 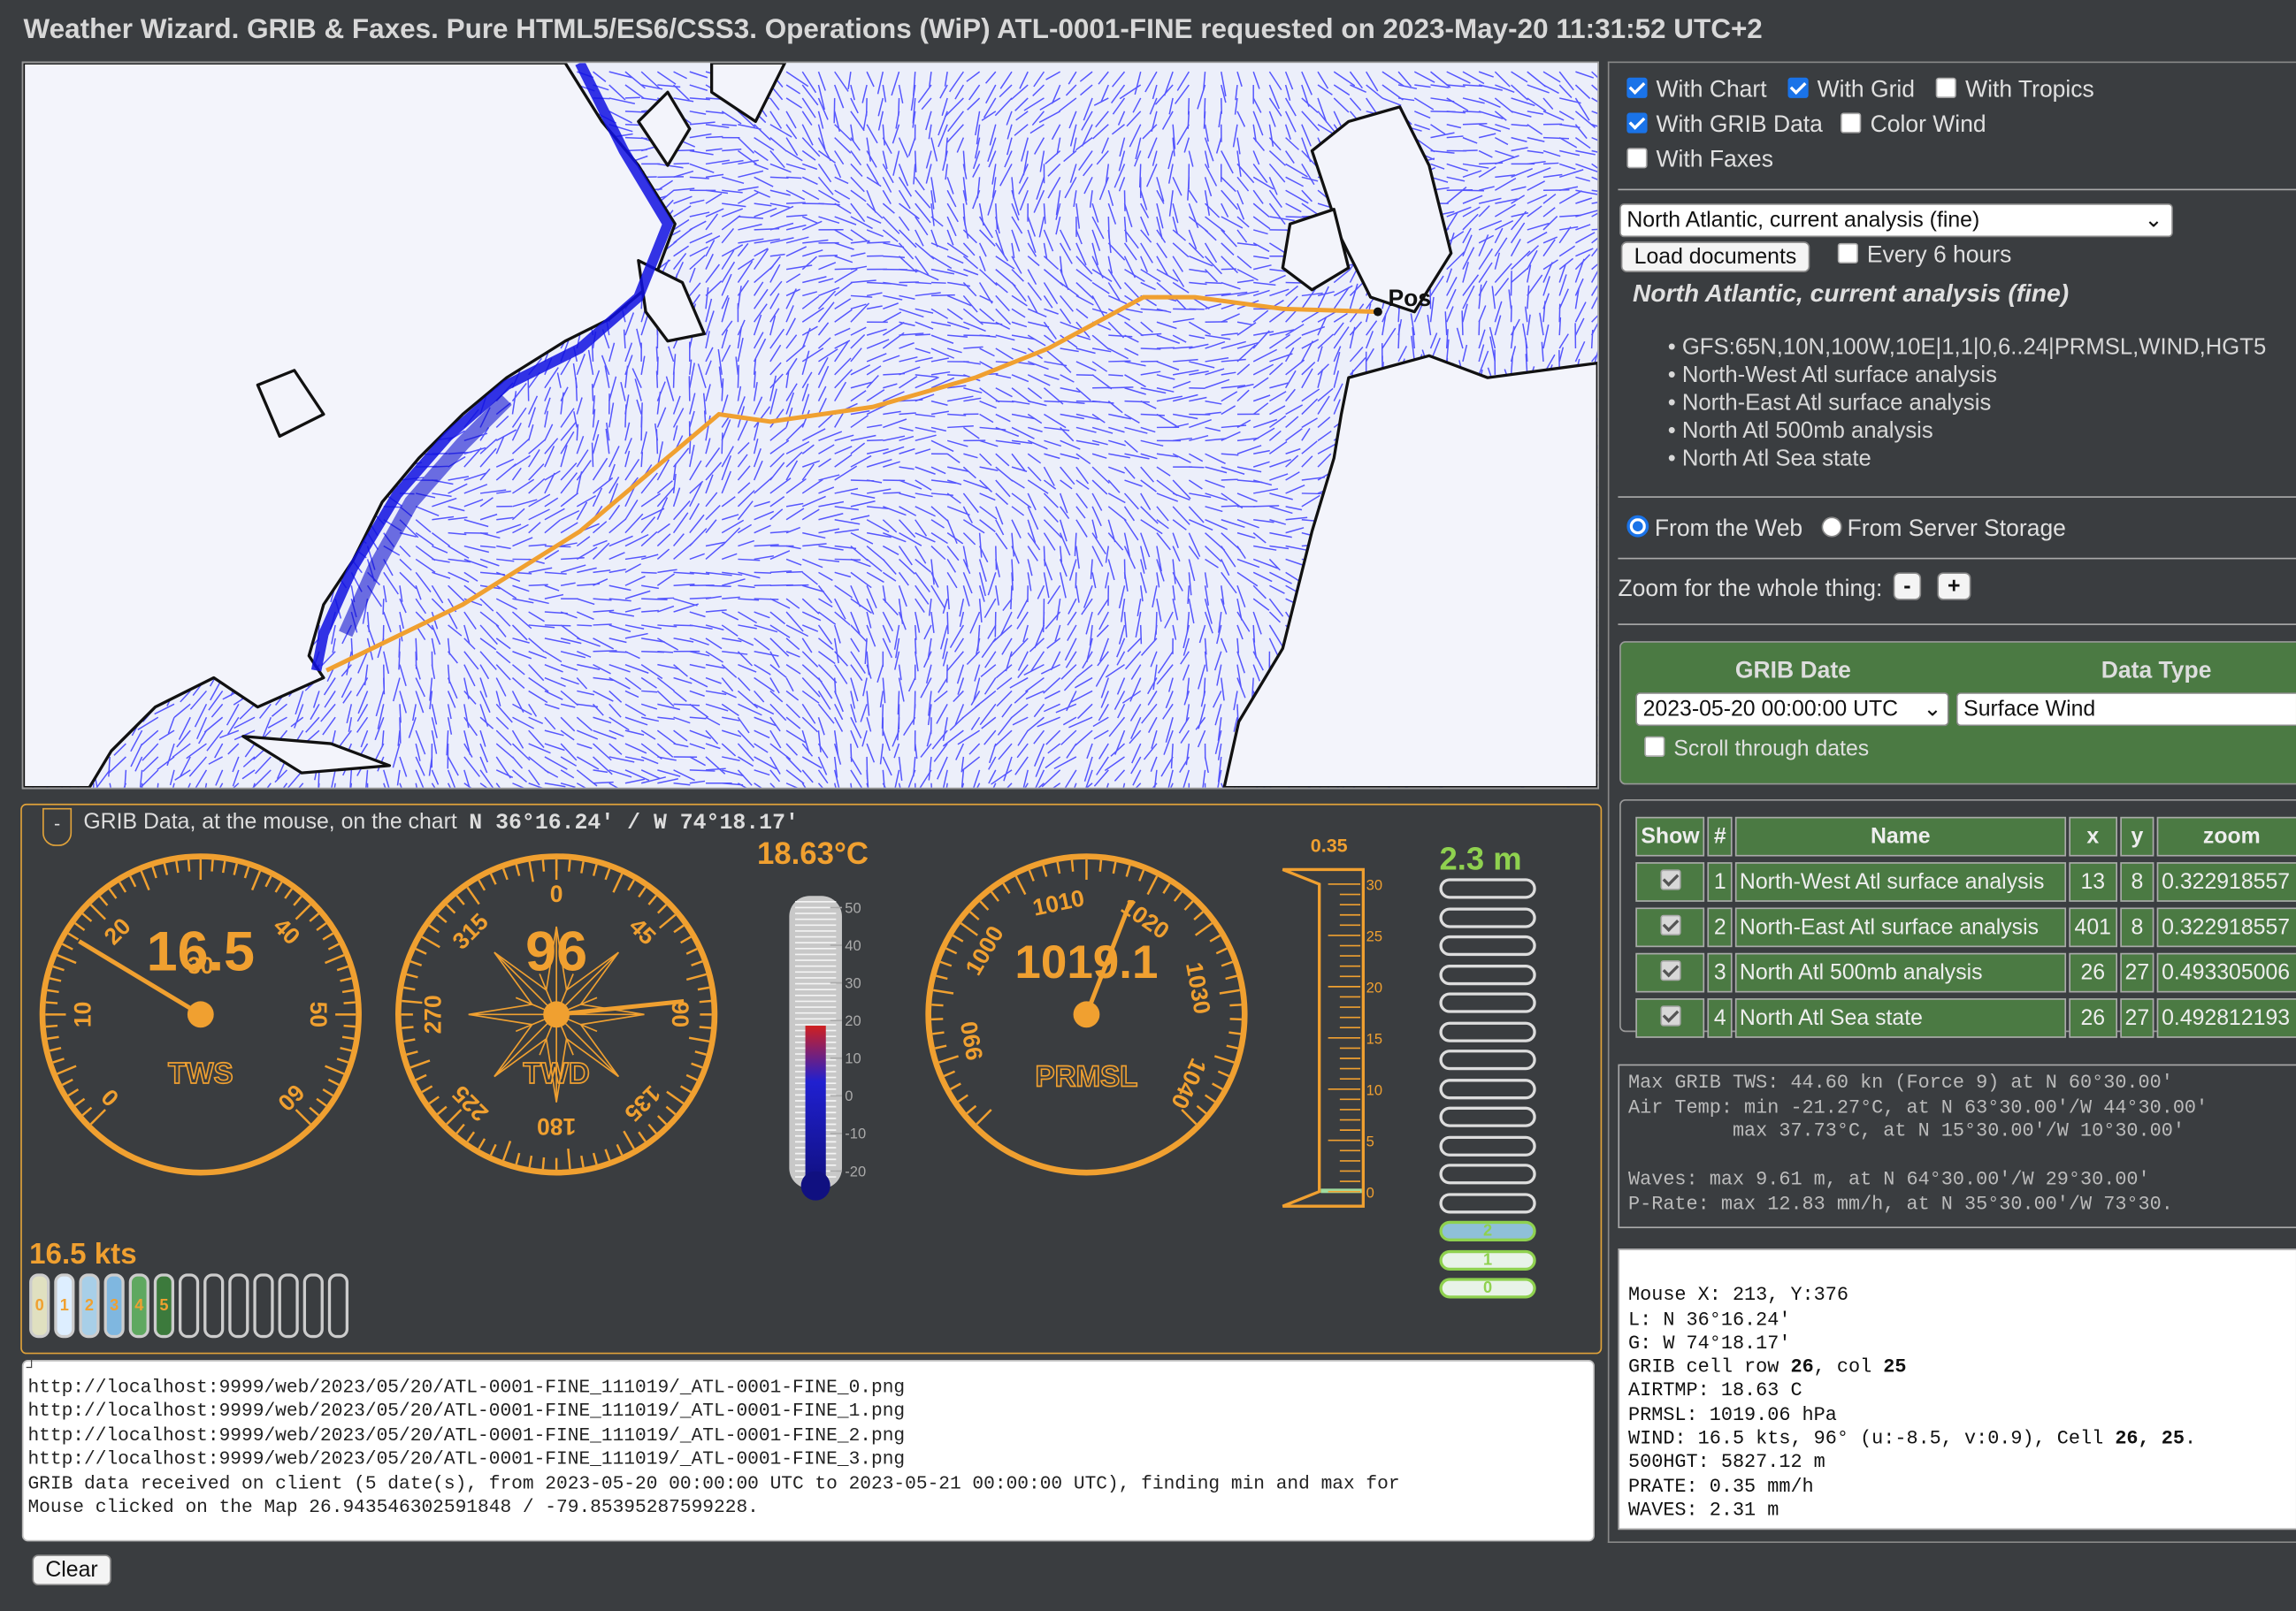 What do you see at coordinates (1720, 836) in the screenshot?
I see `column-header: #` at bounding box center [1720, 836].